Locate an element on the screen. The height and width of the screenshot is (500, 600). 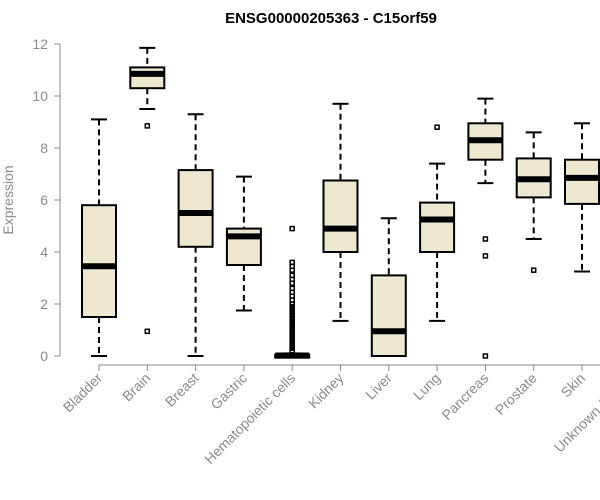
y-tick-label: 6 is located at coordinates (44, 200).